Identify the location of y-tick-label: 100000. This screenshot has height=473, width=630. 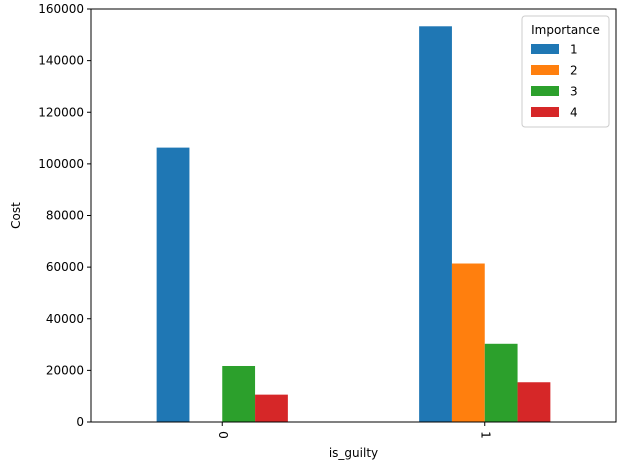
(61, 164).